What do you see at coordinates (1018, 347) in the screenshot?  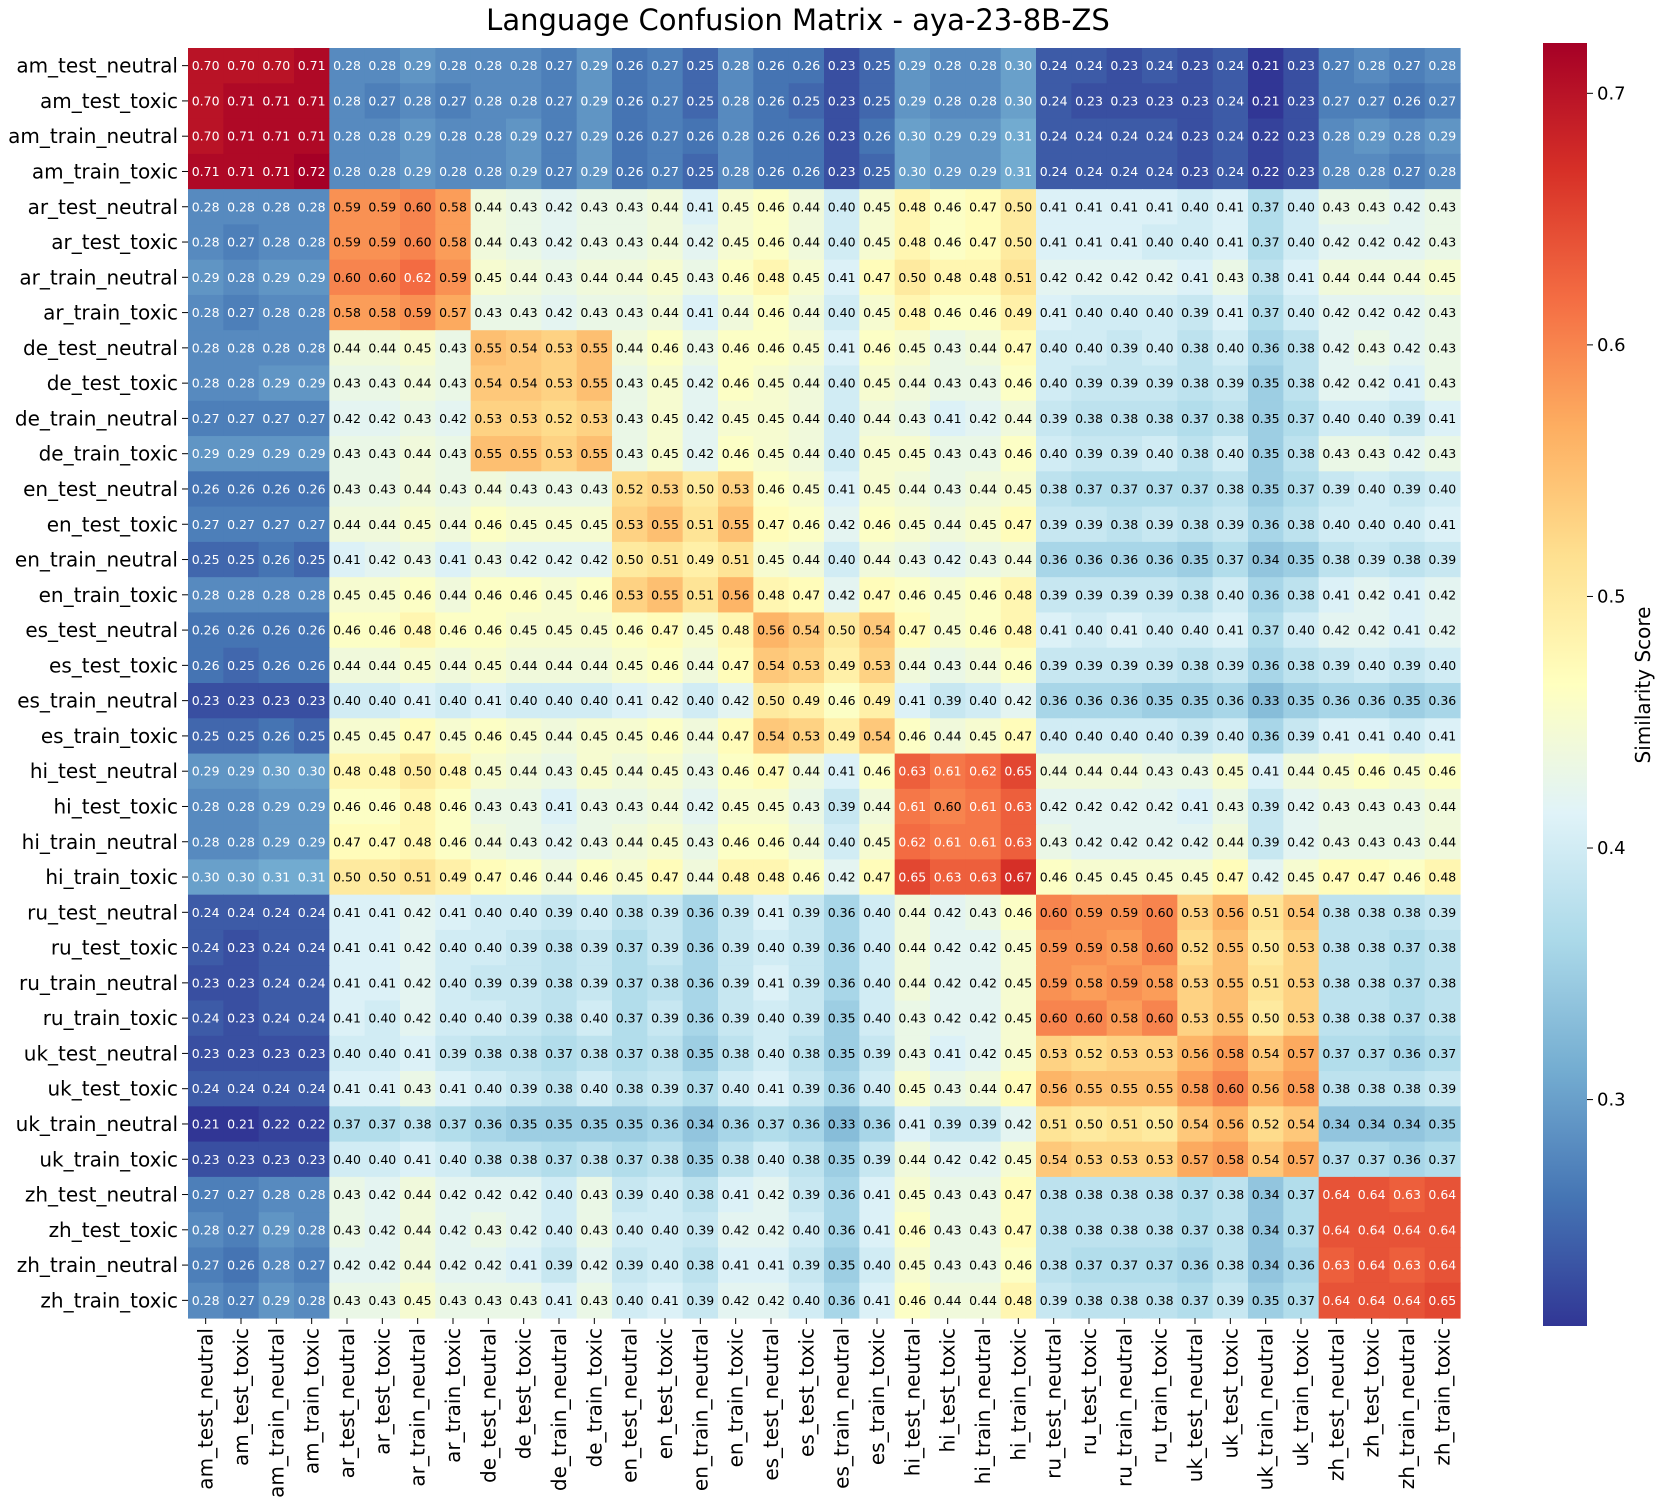 I see `heatmap-cell-label: 0.47` at bounding box center [1018, 347].